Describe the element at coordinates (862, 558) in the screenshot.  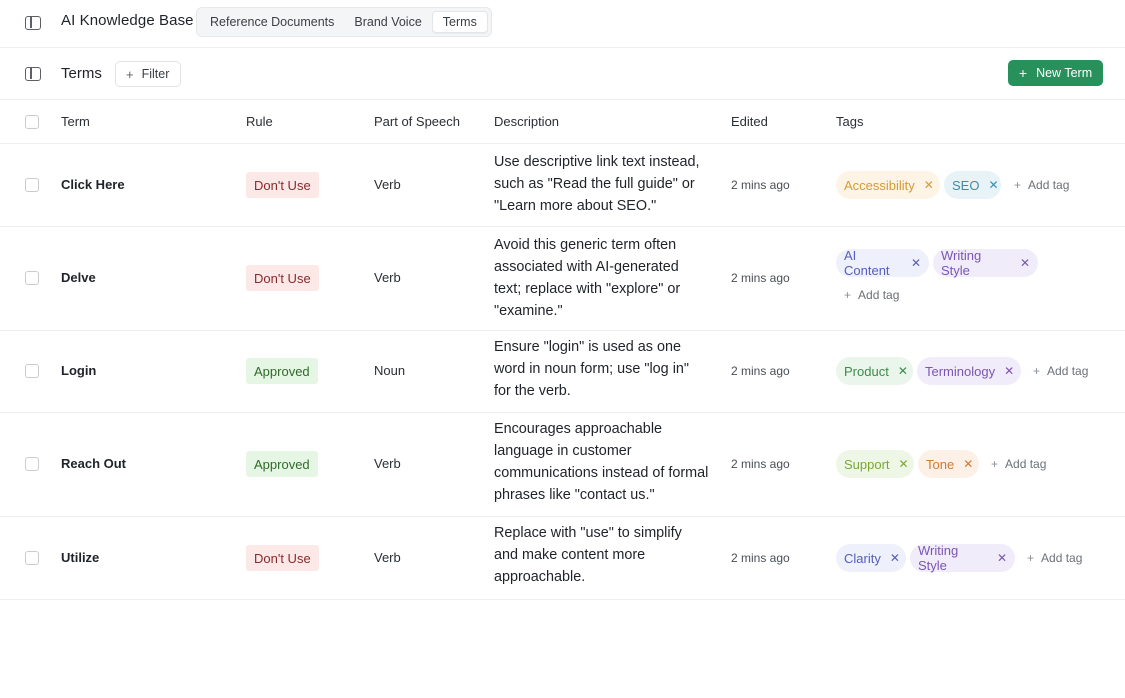
I see `tag-label: Clarity` at that location.